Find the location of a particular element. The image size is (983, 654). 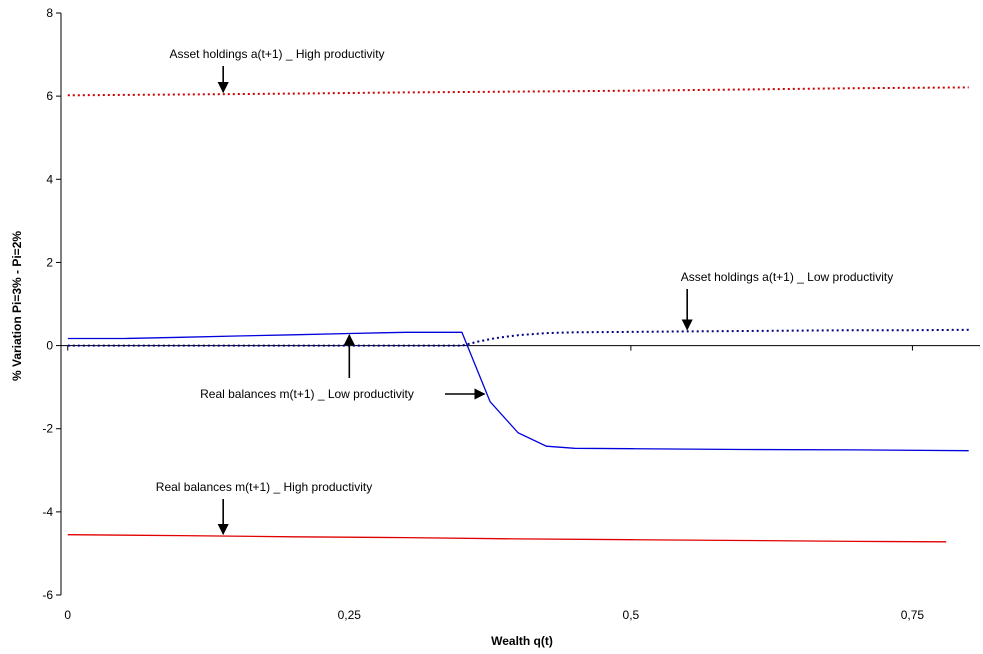

annotation-label: Asset holdings a(t+1) _ Low productivity is located at coordinates (787, 277).